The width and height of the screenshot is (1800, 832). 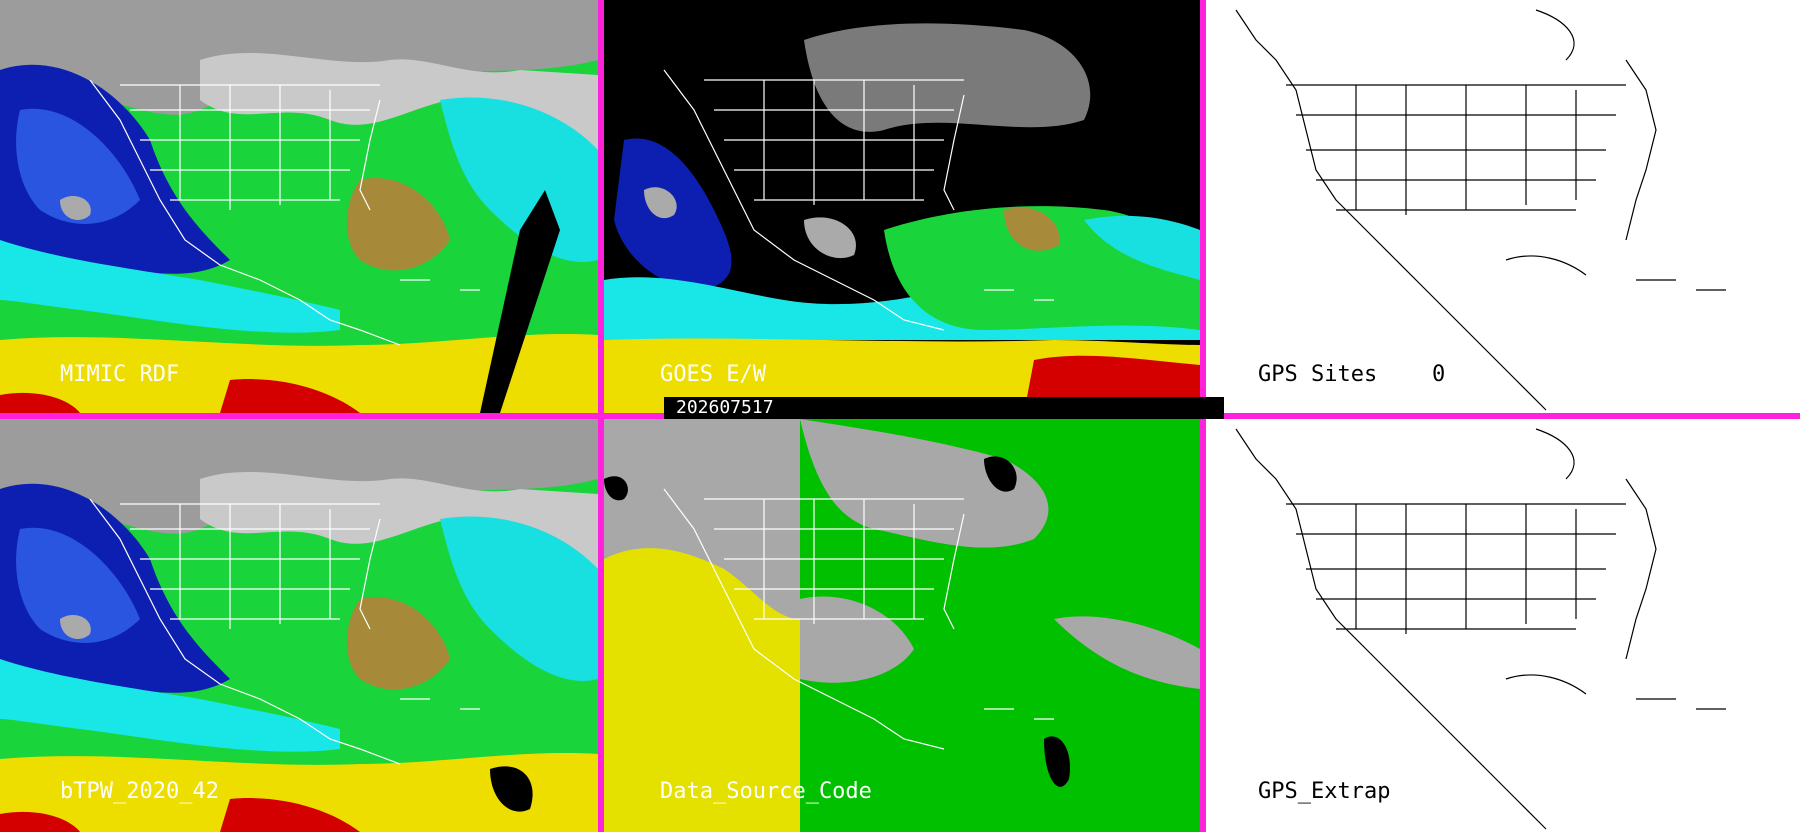 What do you see at coordinates (1480, 210) in the screenshot?
I see `outline-map-image` at bounding box center [1480, 210].